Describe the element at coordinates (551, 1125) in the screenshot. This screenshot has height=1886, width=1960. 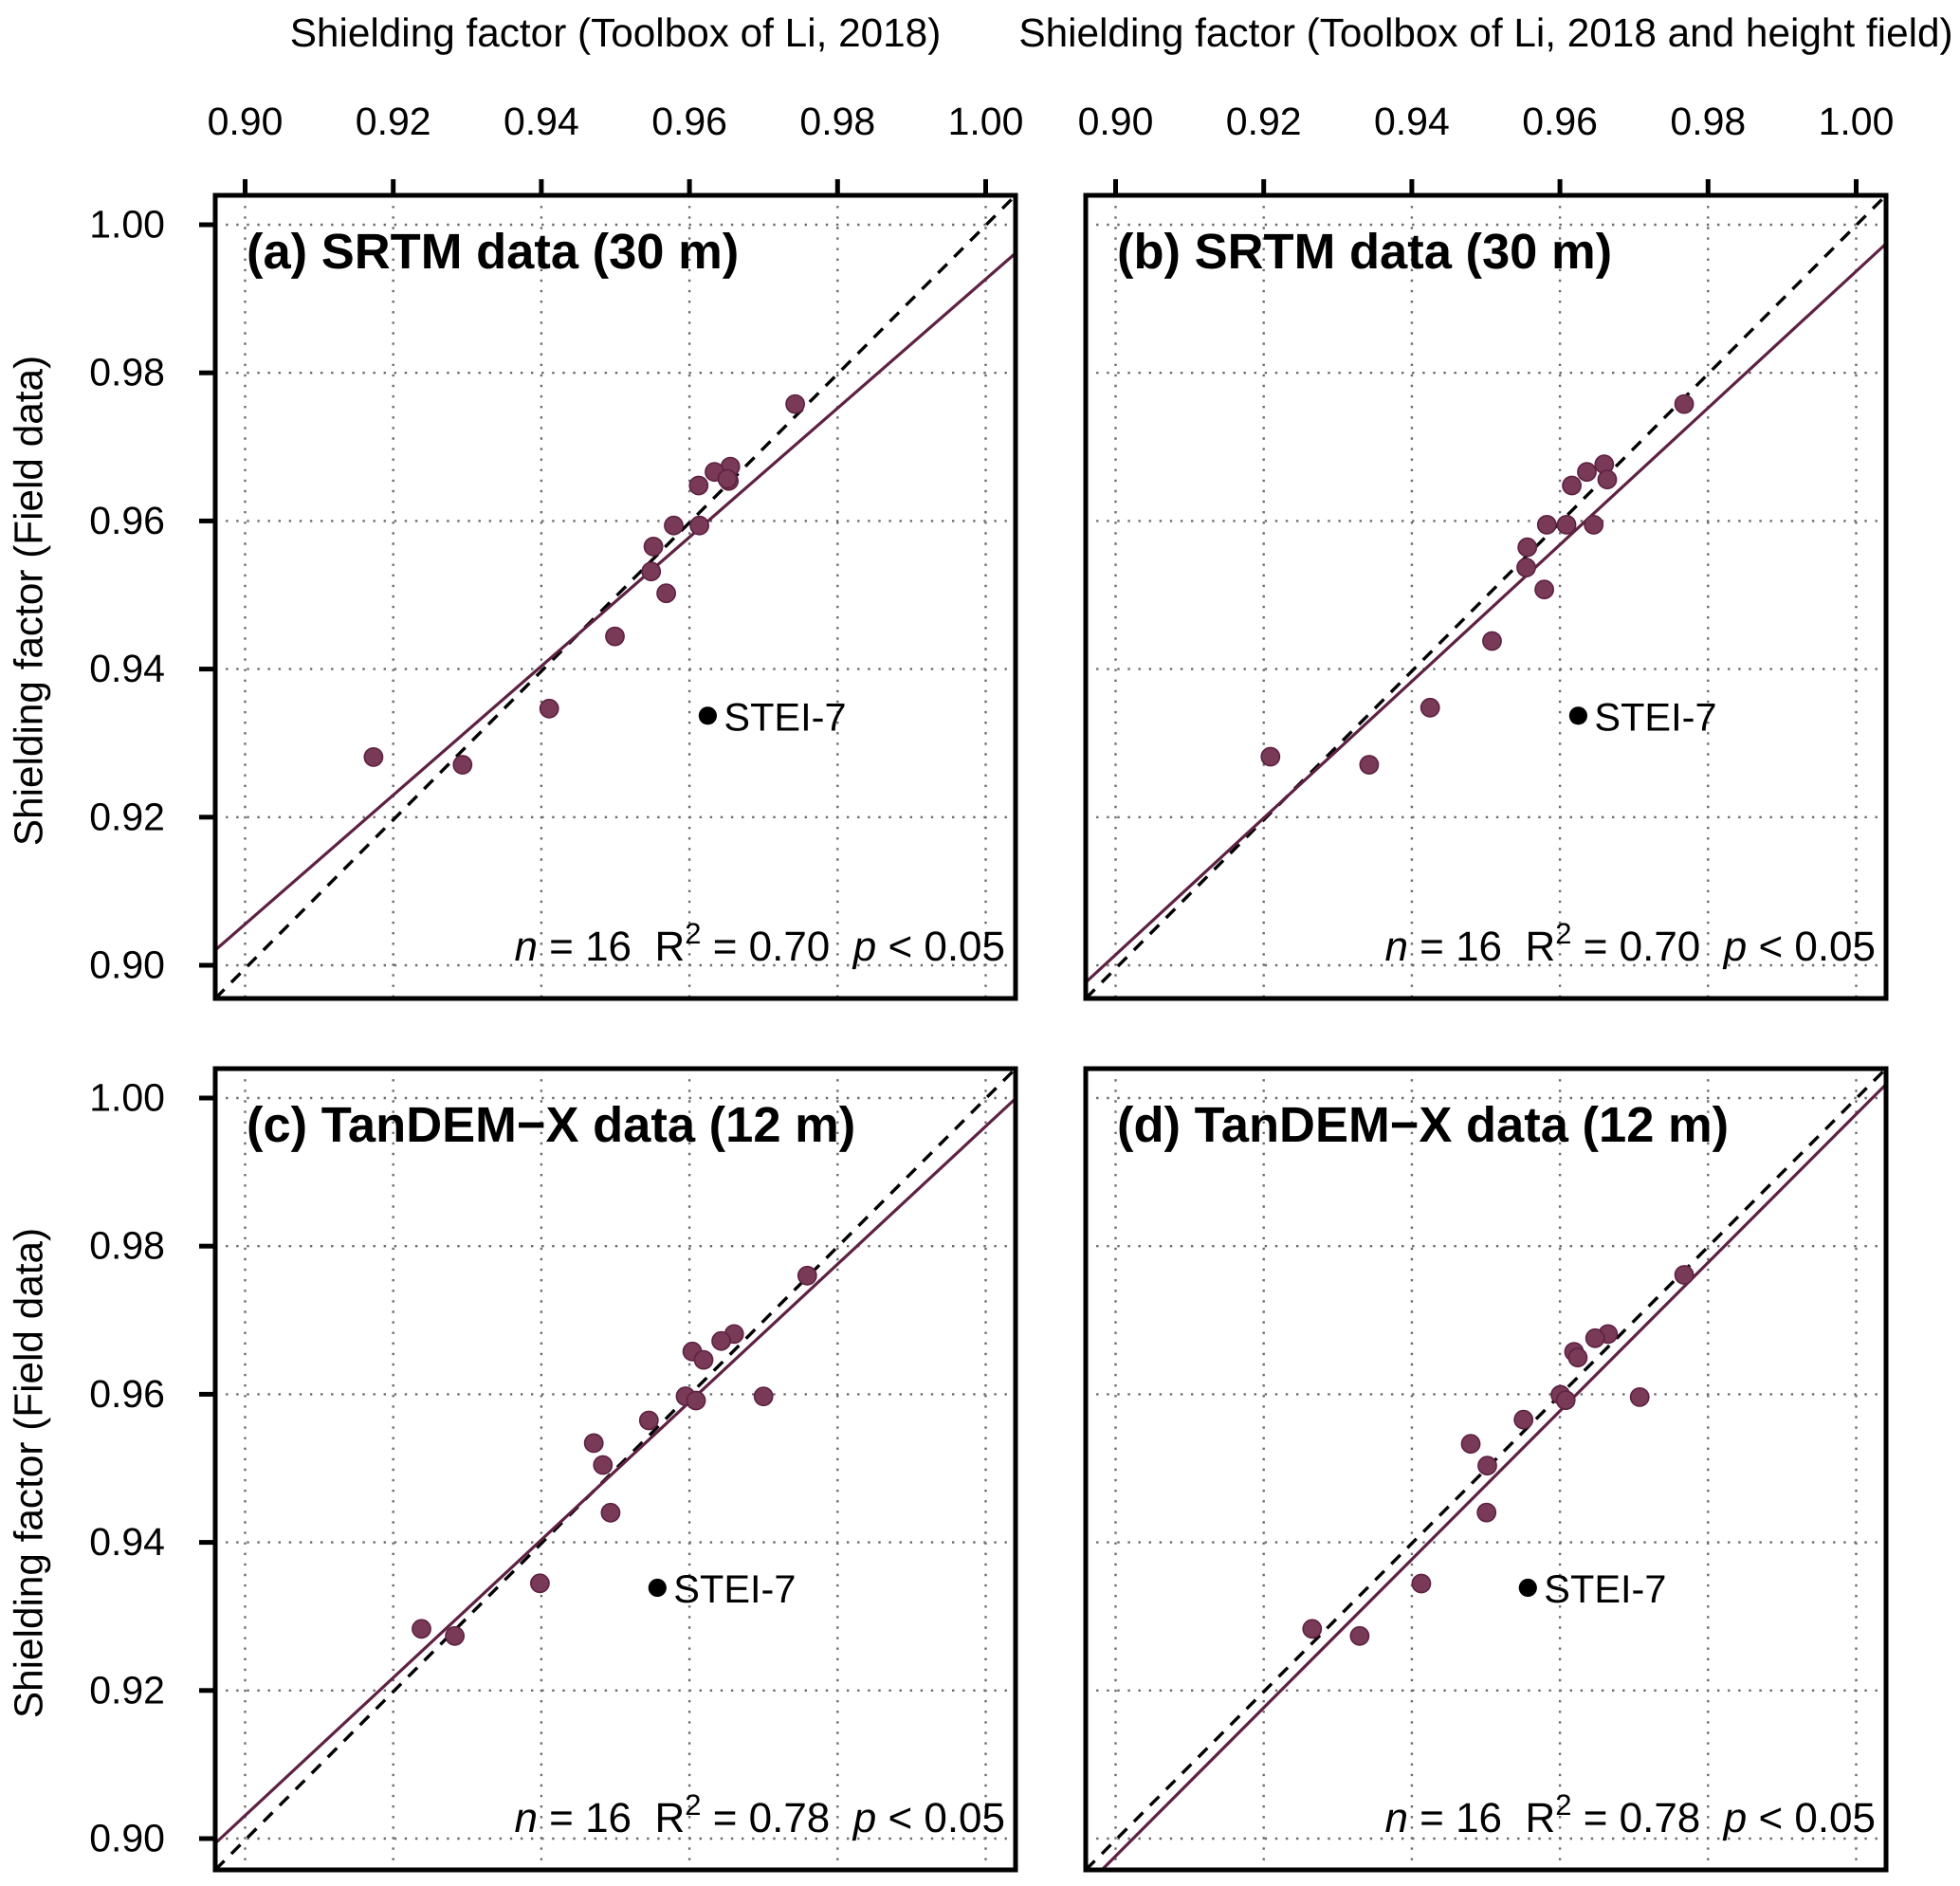
I see `svg-text: (c) TanDEM−X data (12 m)` at that location.